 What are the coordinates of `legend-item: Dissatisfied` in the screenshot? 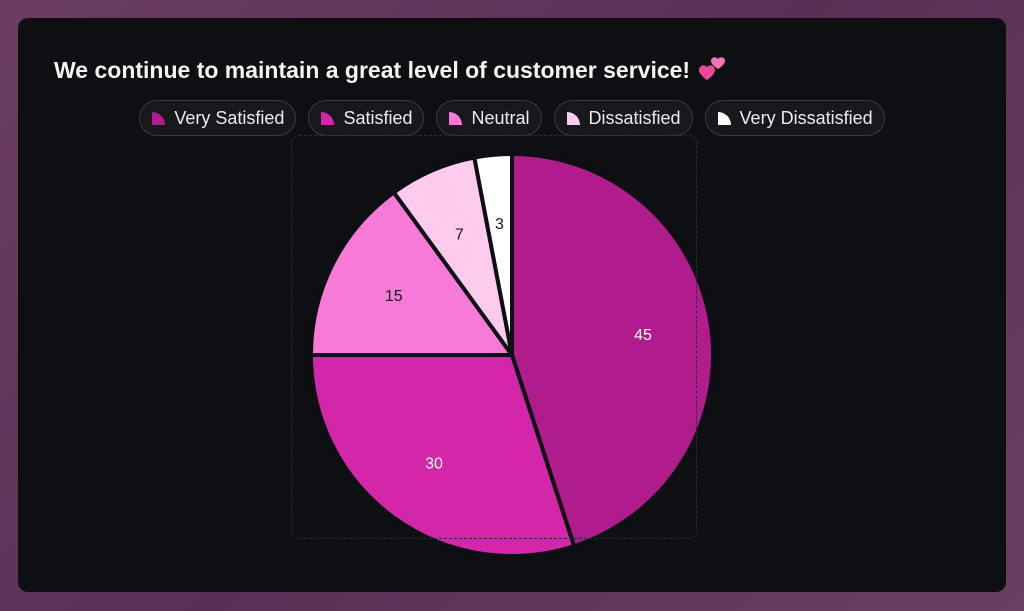 It's located at (623, 118).